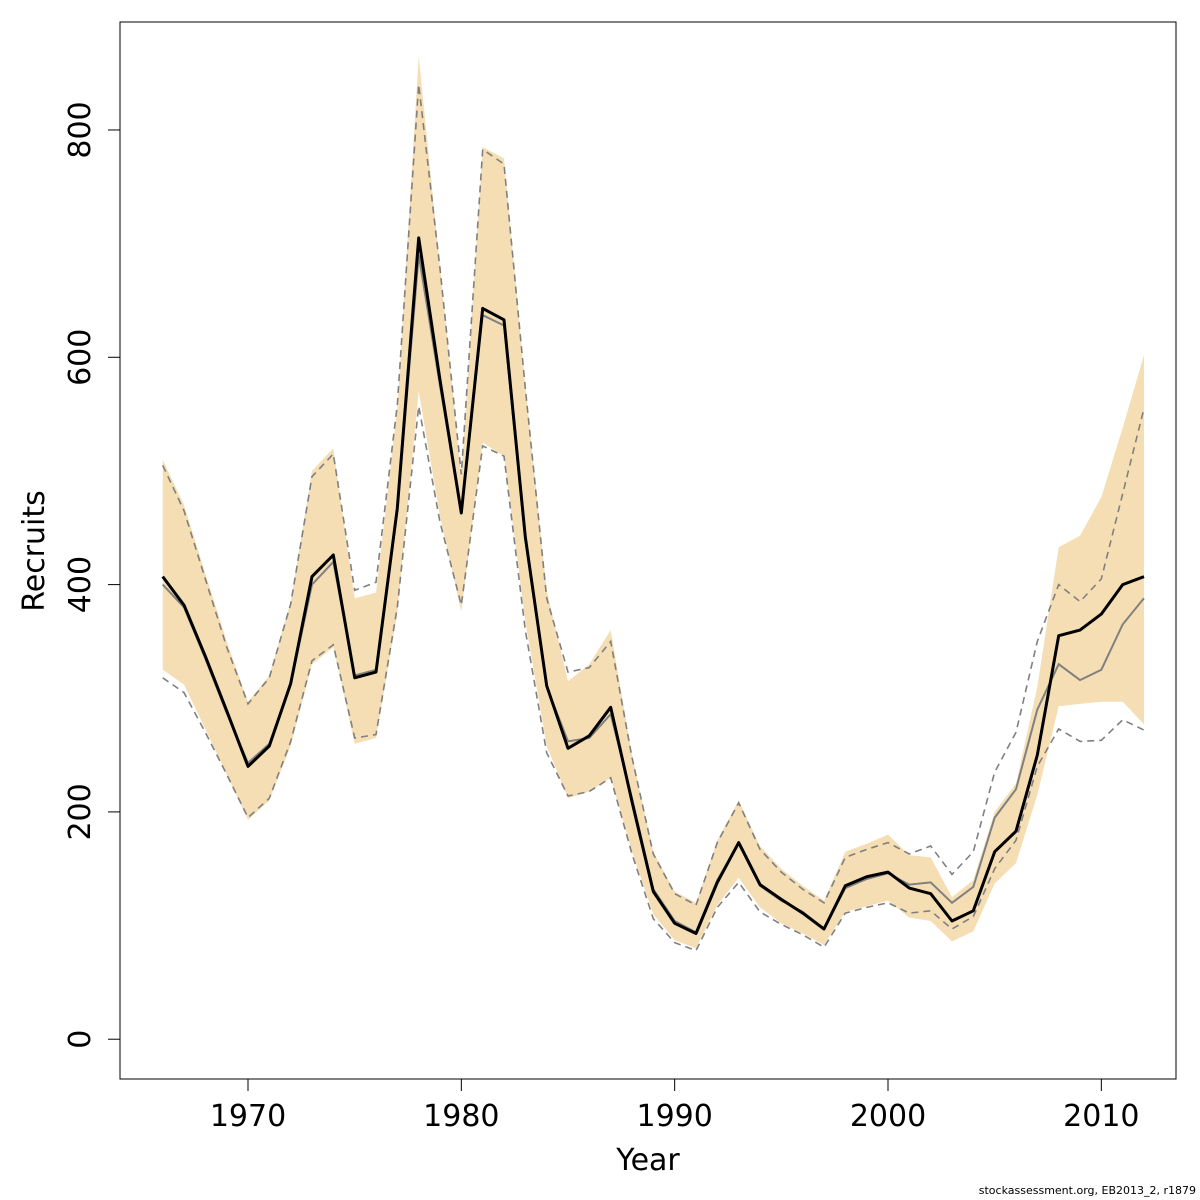  I want to click on y-tick-label: 200, so click(80, 811).